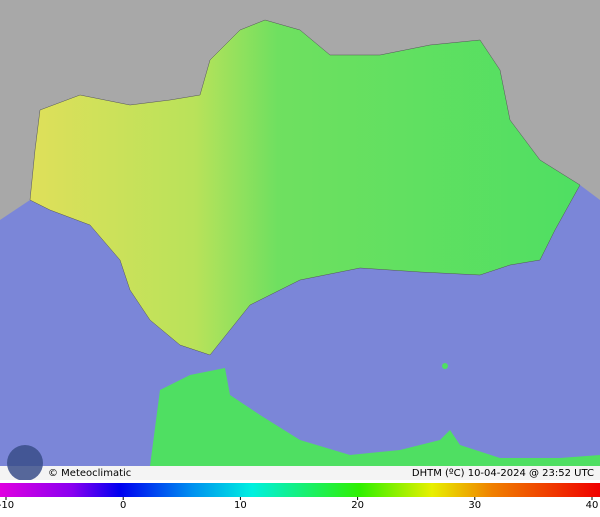 This screenshot has width=600, height=517. I want to click on legend-tick-label: 30, so click(474, 505).